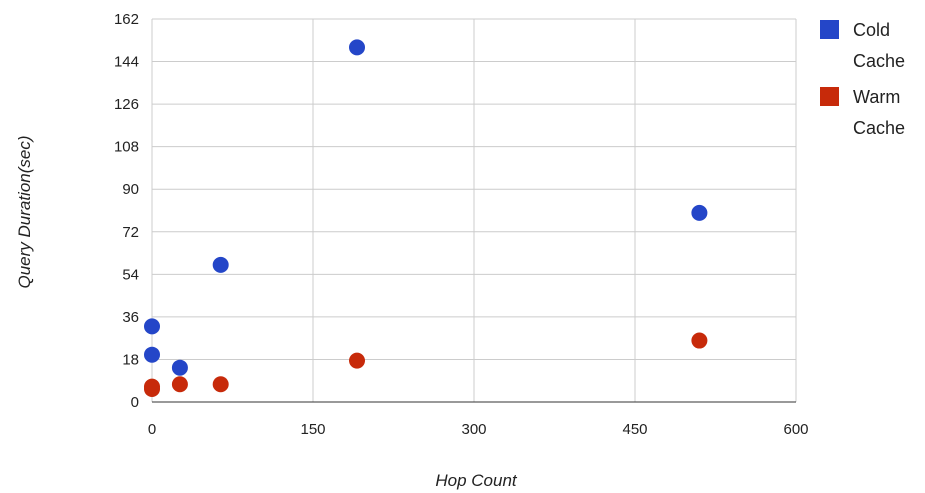  I want to click on y-tick-label: 0, so click(135, 402).